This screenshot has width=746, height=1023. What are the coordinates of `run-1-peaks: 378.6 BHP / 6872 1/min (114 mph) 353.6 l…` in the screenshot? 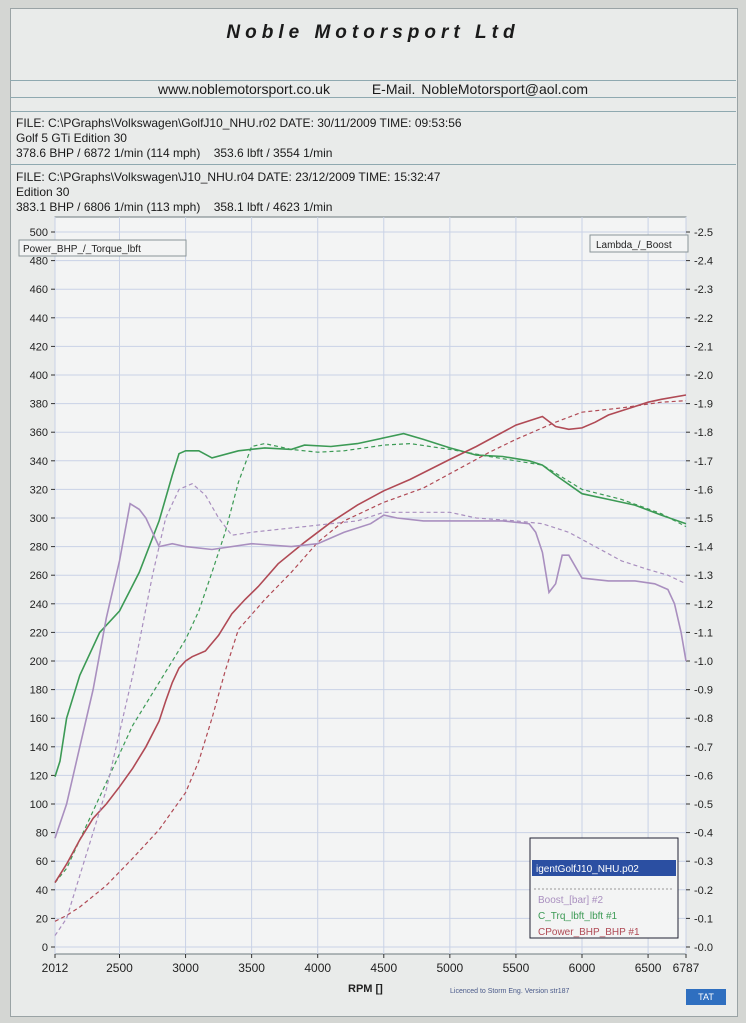 It's located at (239, 153).